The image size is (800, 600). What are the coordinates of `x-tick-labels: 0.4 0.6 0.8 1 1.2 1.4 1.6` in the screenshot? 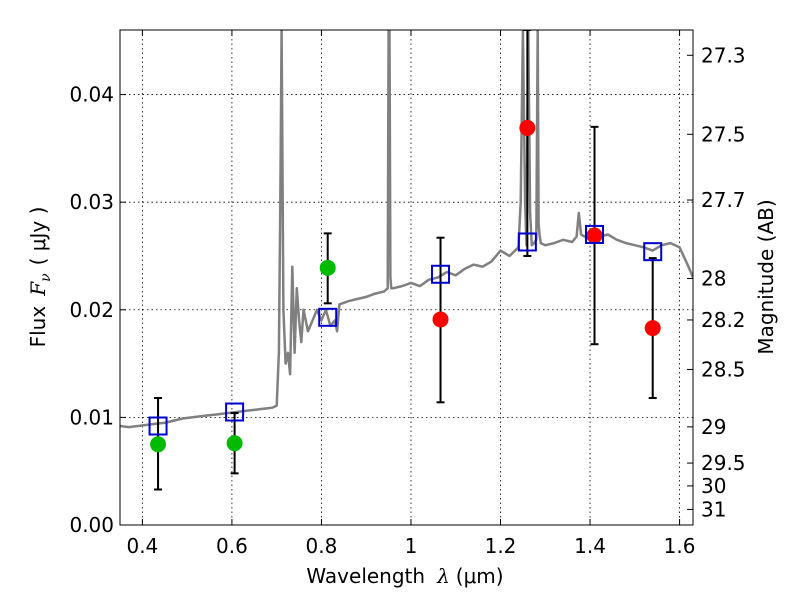 It's located at (410, 546).